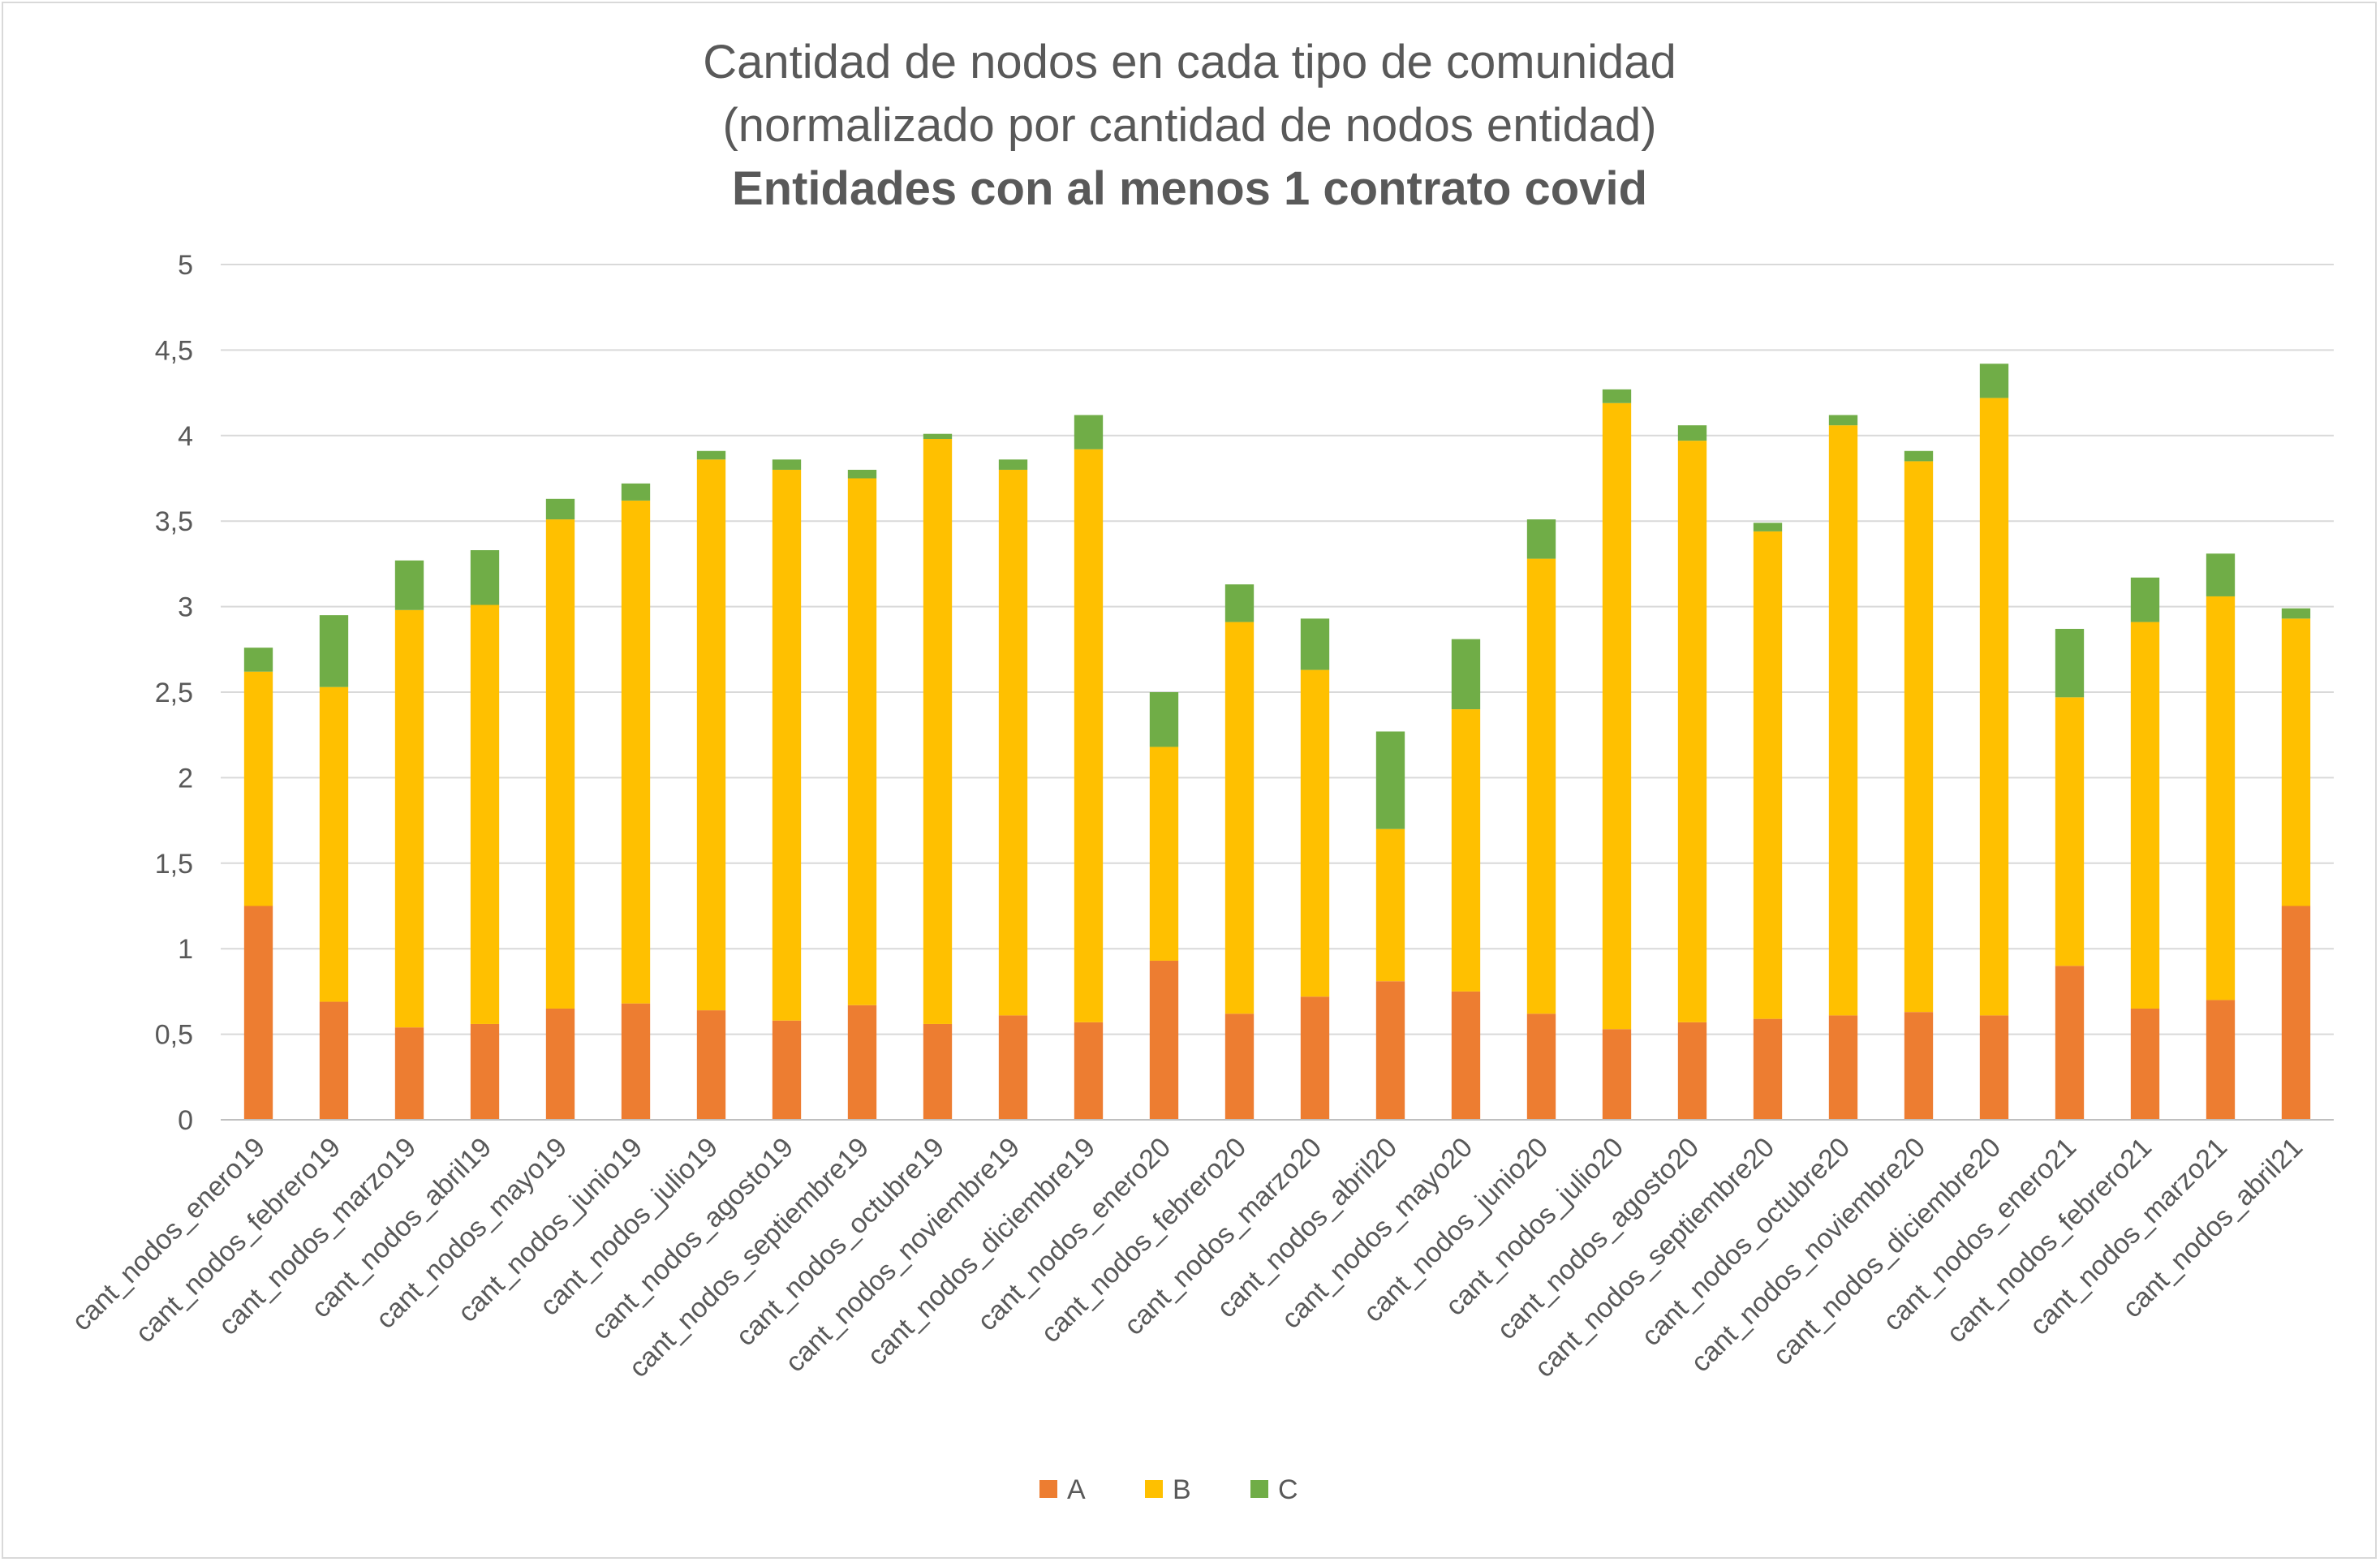 The image size is (2380, 1562). What do you see at coordinates (174, 350) in the screenshot?
I see `y-tick-label: 4,5` at bounding box center [174, 350].